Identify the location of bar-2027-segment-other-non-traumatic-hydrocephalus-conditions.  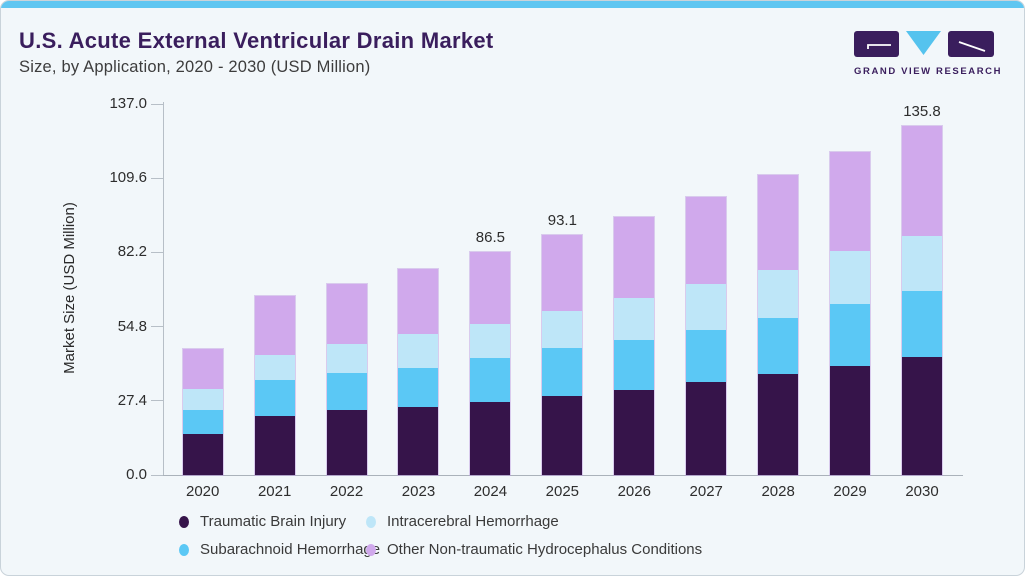
(706, 240).